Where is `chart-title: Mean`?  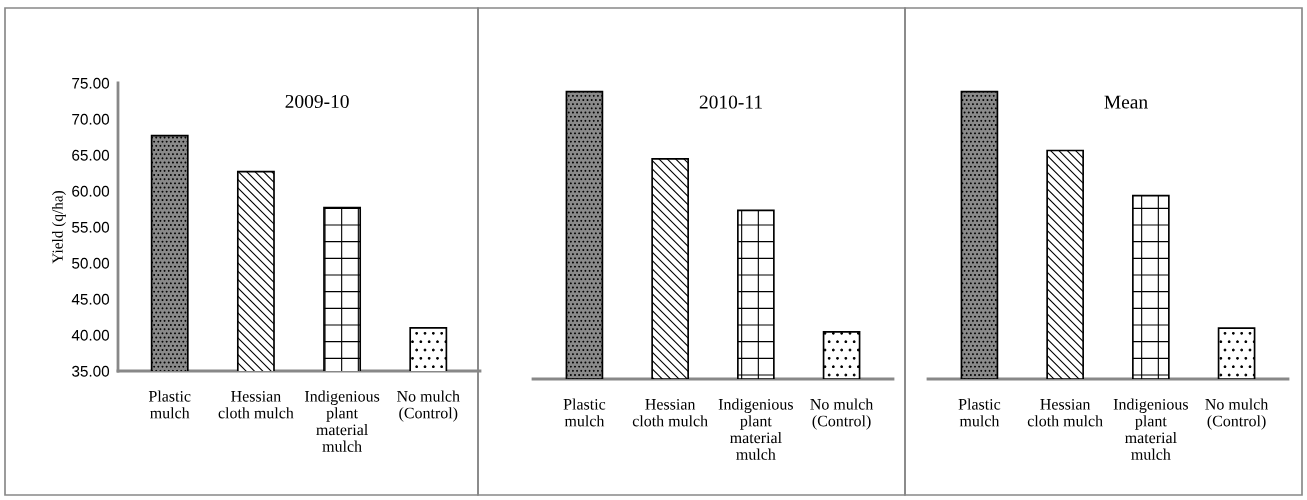
chart-title: Mean is located at coordinates (1126, 102).